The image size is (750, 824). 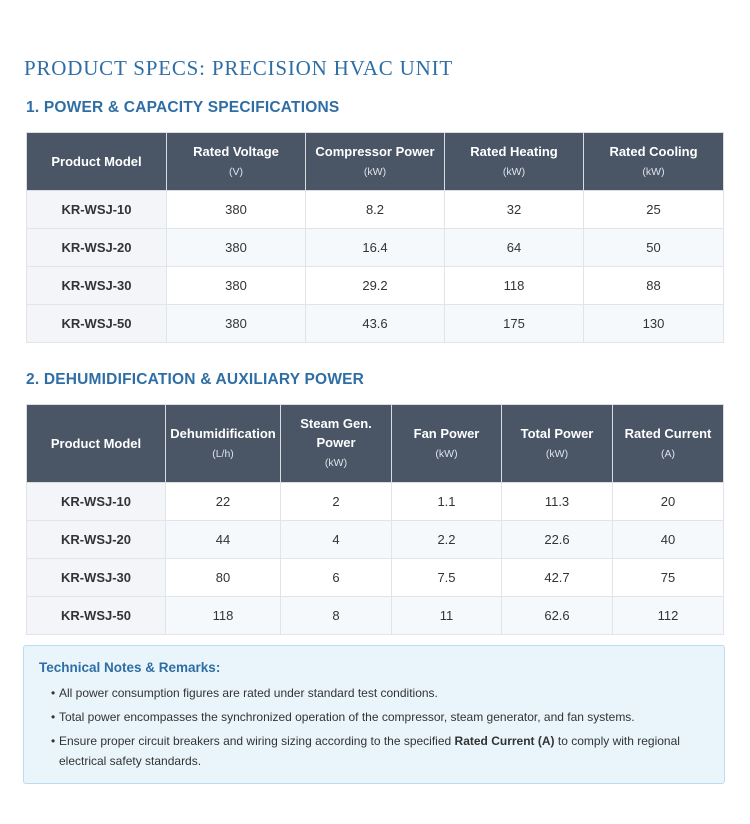 I want to click on table-cell: 43.6, so click(x=375, y=323).